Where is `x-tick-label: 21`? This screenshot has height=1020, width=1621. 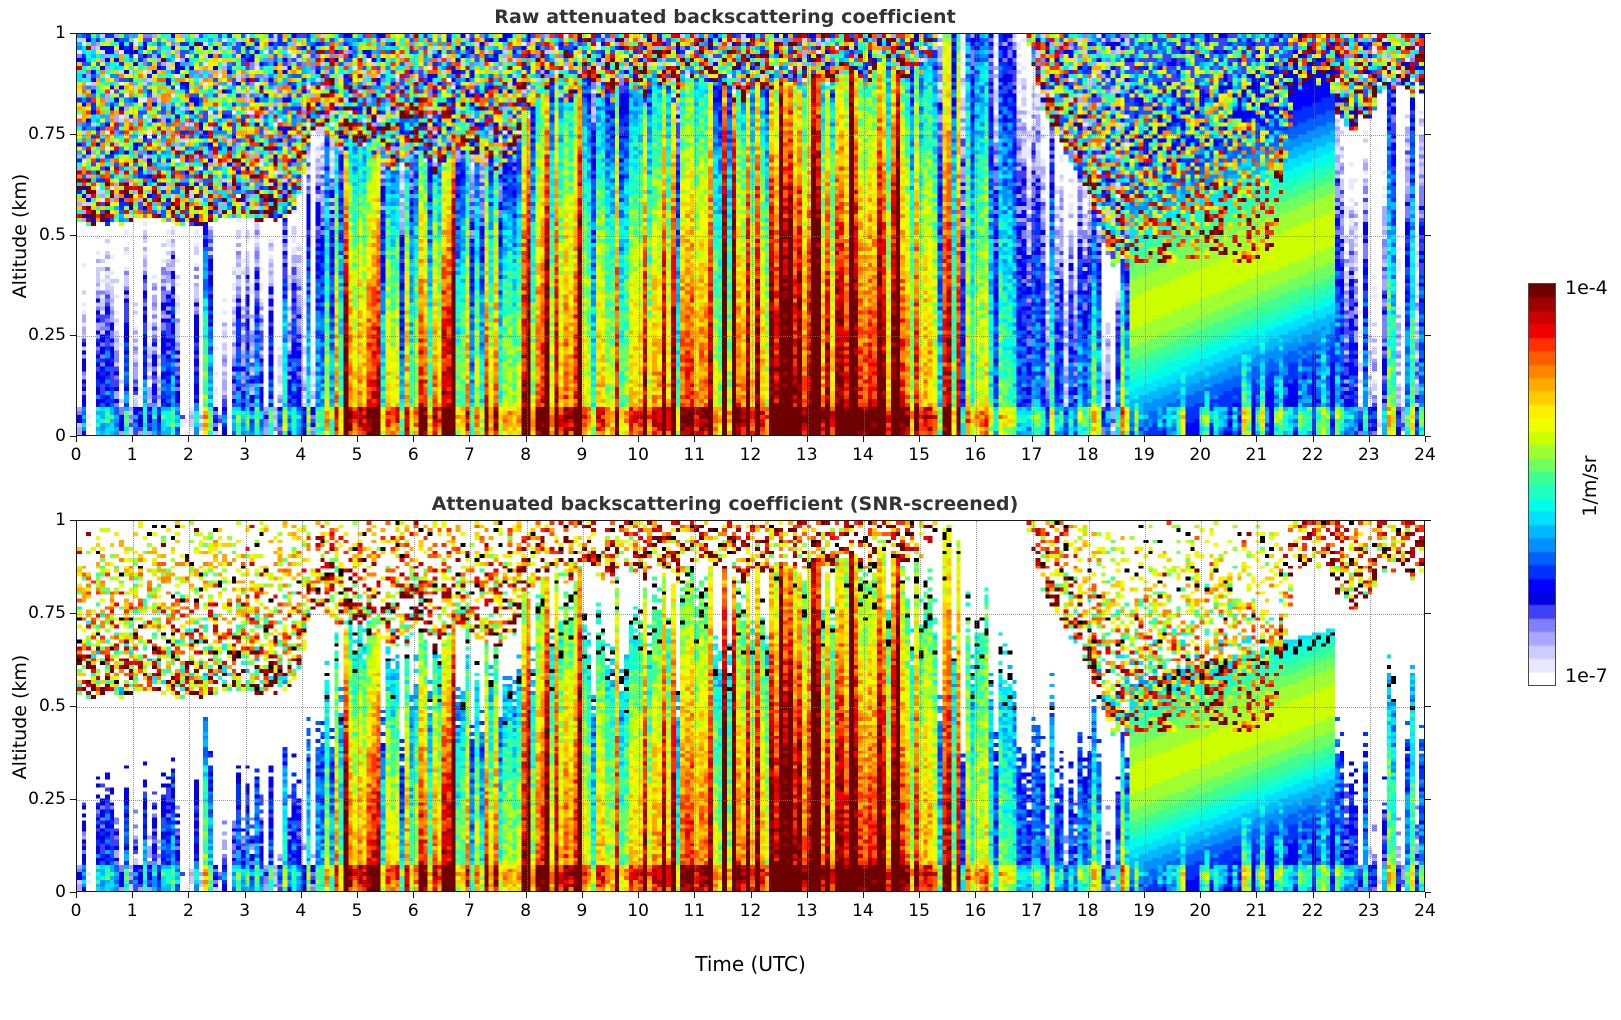
x-tick-label: 21 is located at coordinates (1256, 455).